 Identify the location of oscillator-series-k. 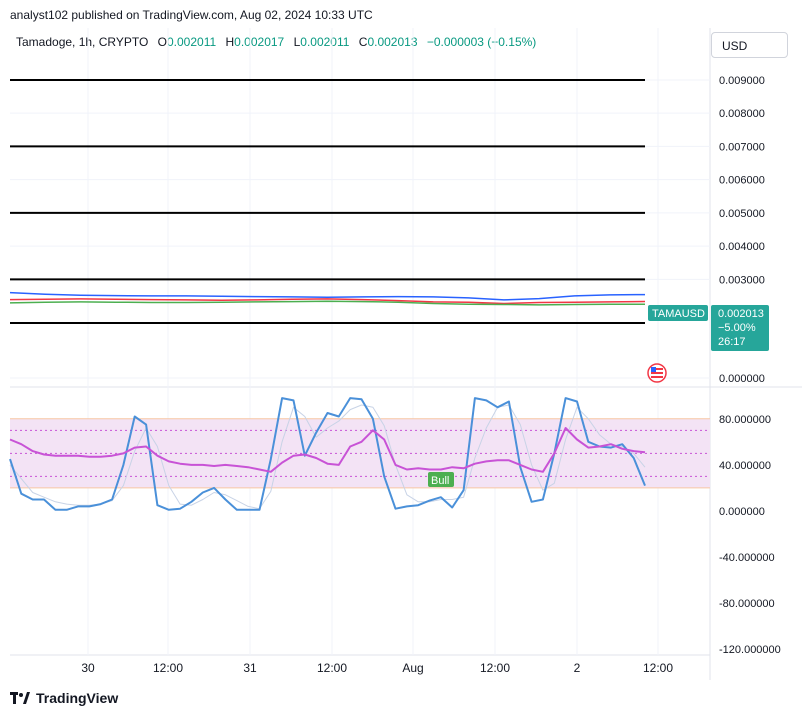
(327, 454).